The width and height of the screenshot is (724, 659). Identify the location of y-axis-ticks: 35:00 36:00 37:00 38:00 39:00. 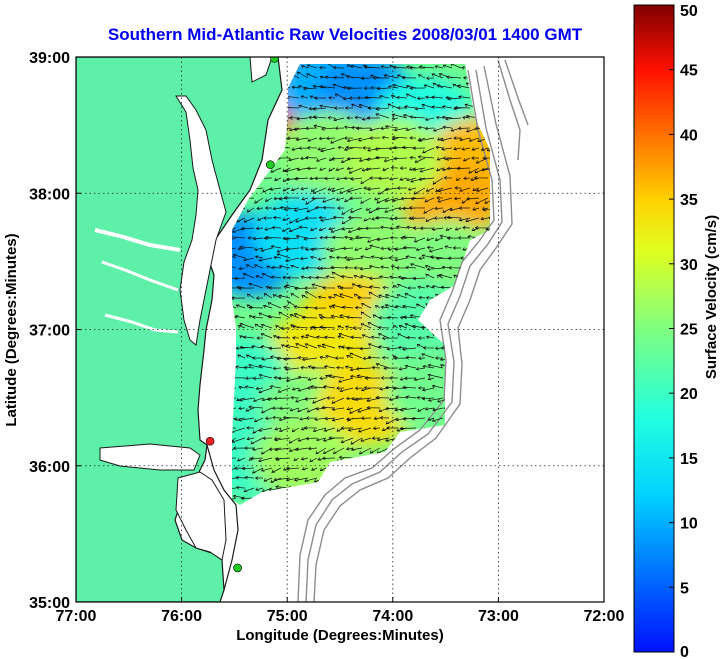
(55, 331).